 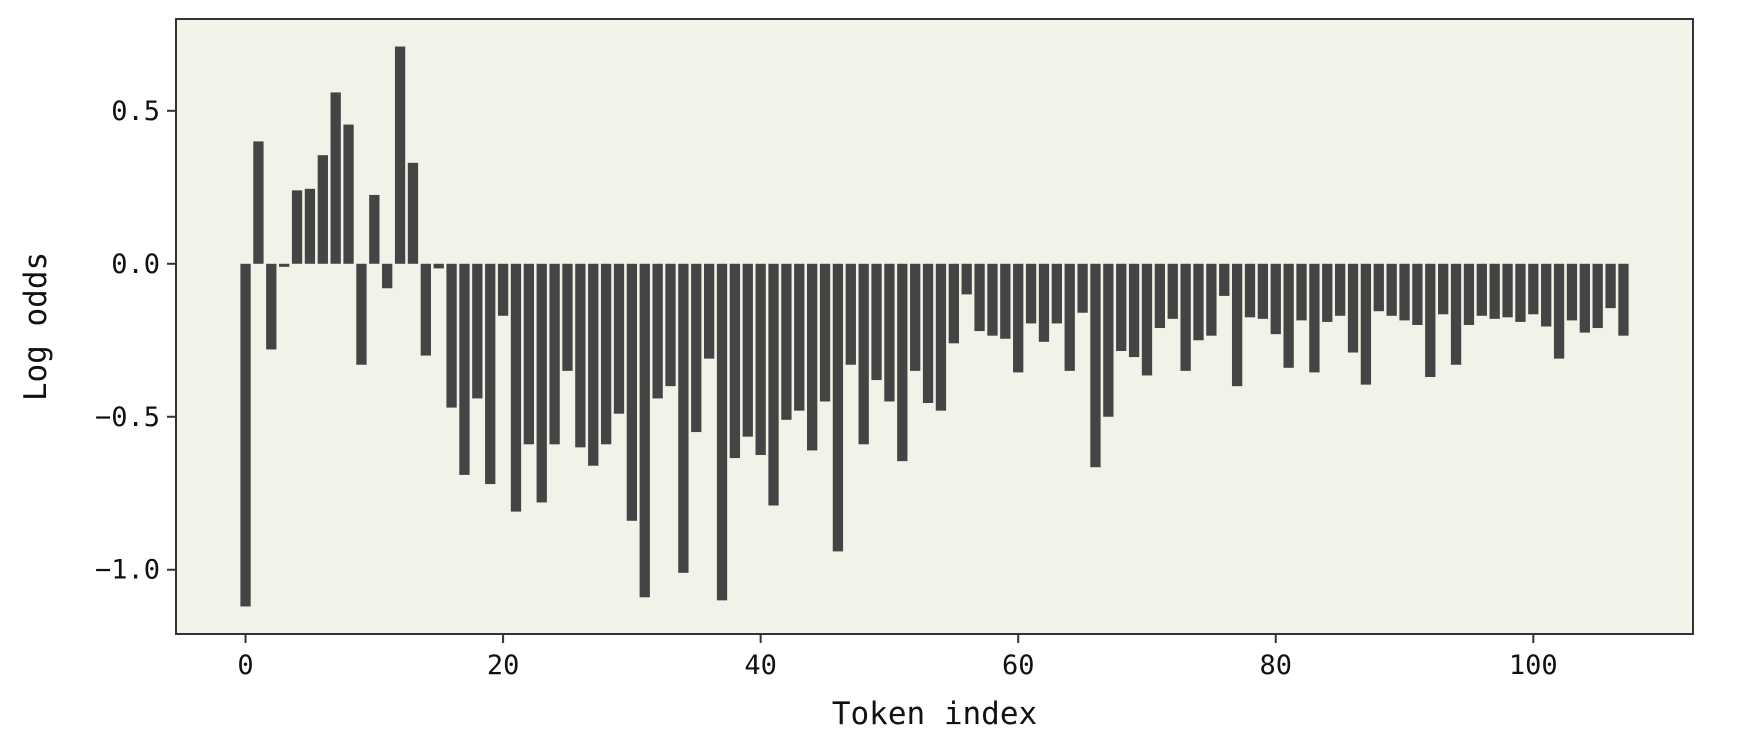 I want to click on x-axis: 0 20 40 60 80 100, so click(x=897, y=657).